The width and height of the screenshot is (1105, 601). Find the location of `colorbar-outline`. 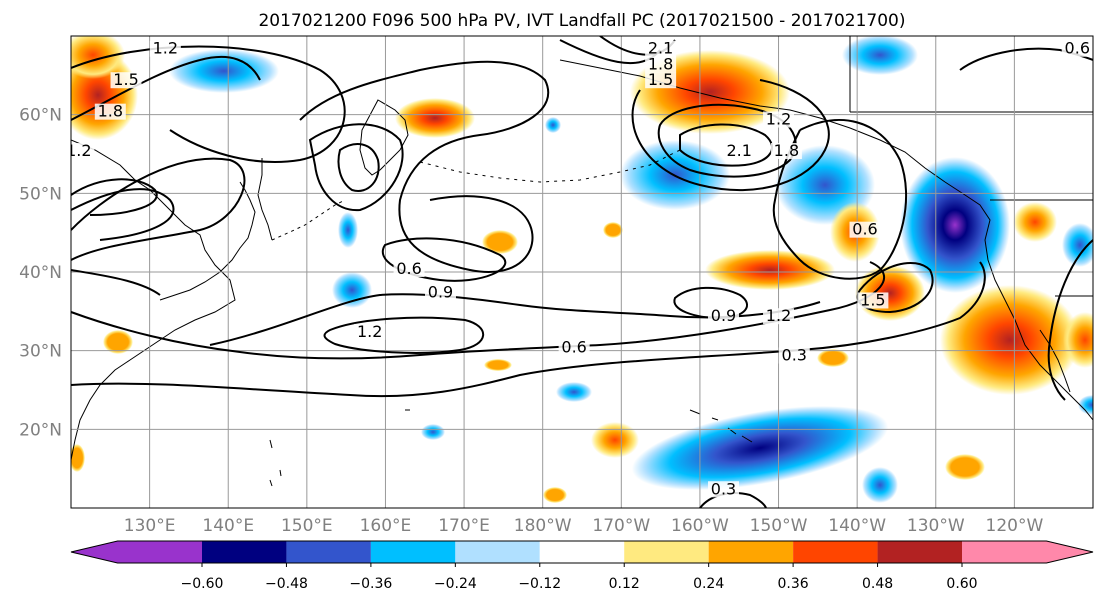

colorbar-outline is located at coordinates (582, 552).